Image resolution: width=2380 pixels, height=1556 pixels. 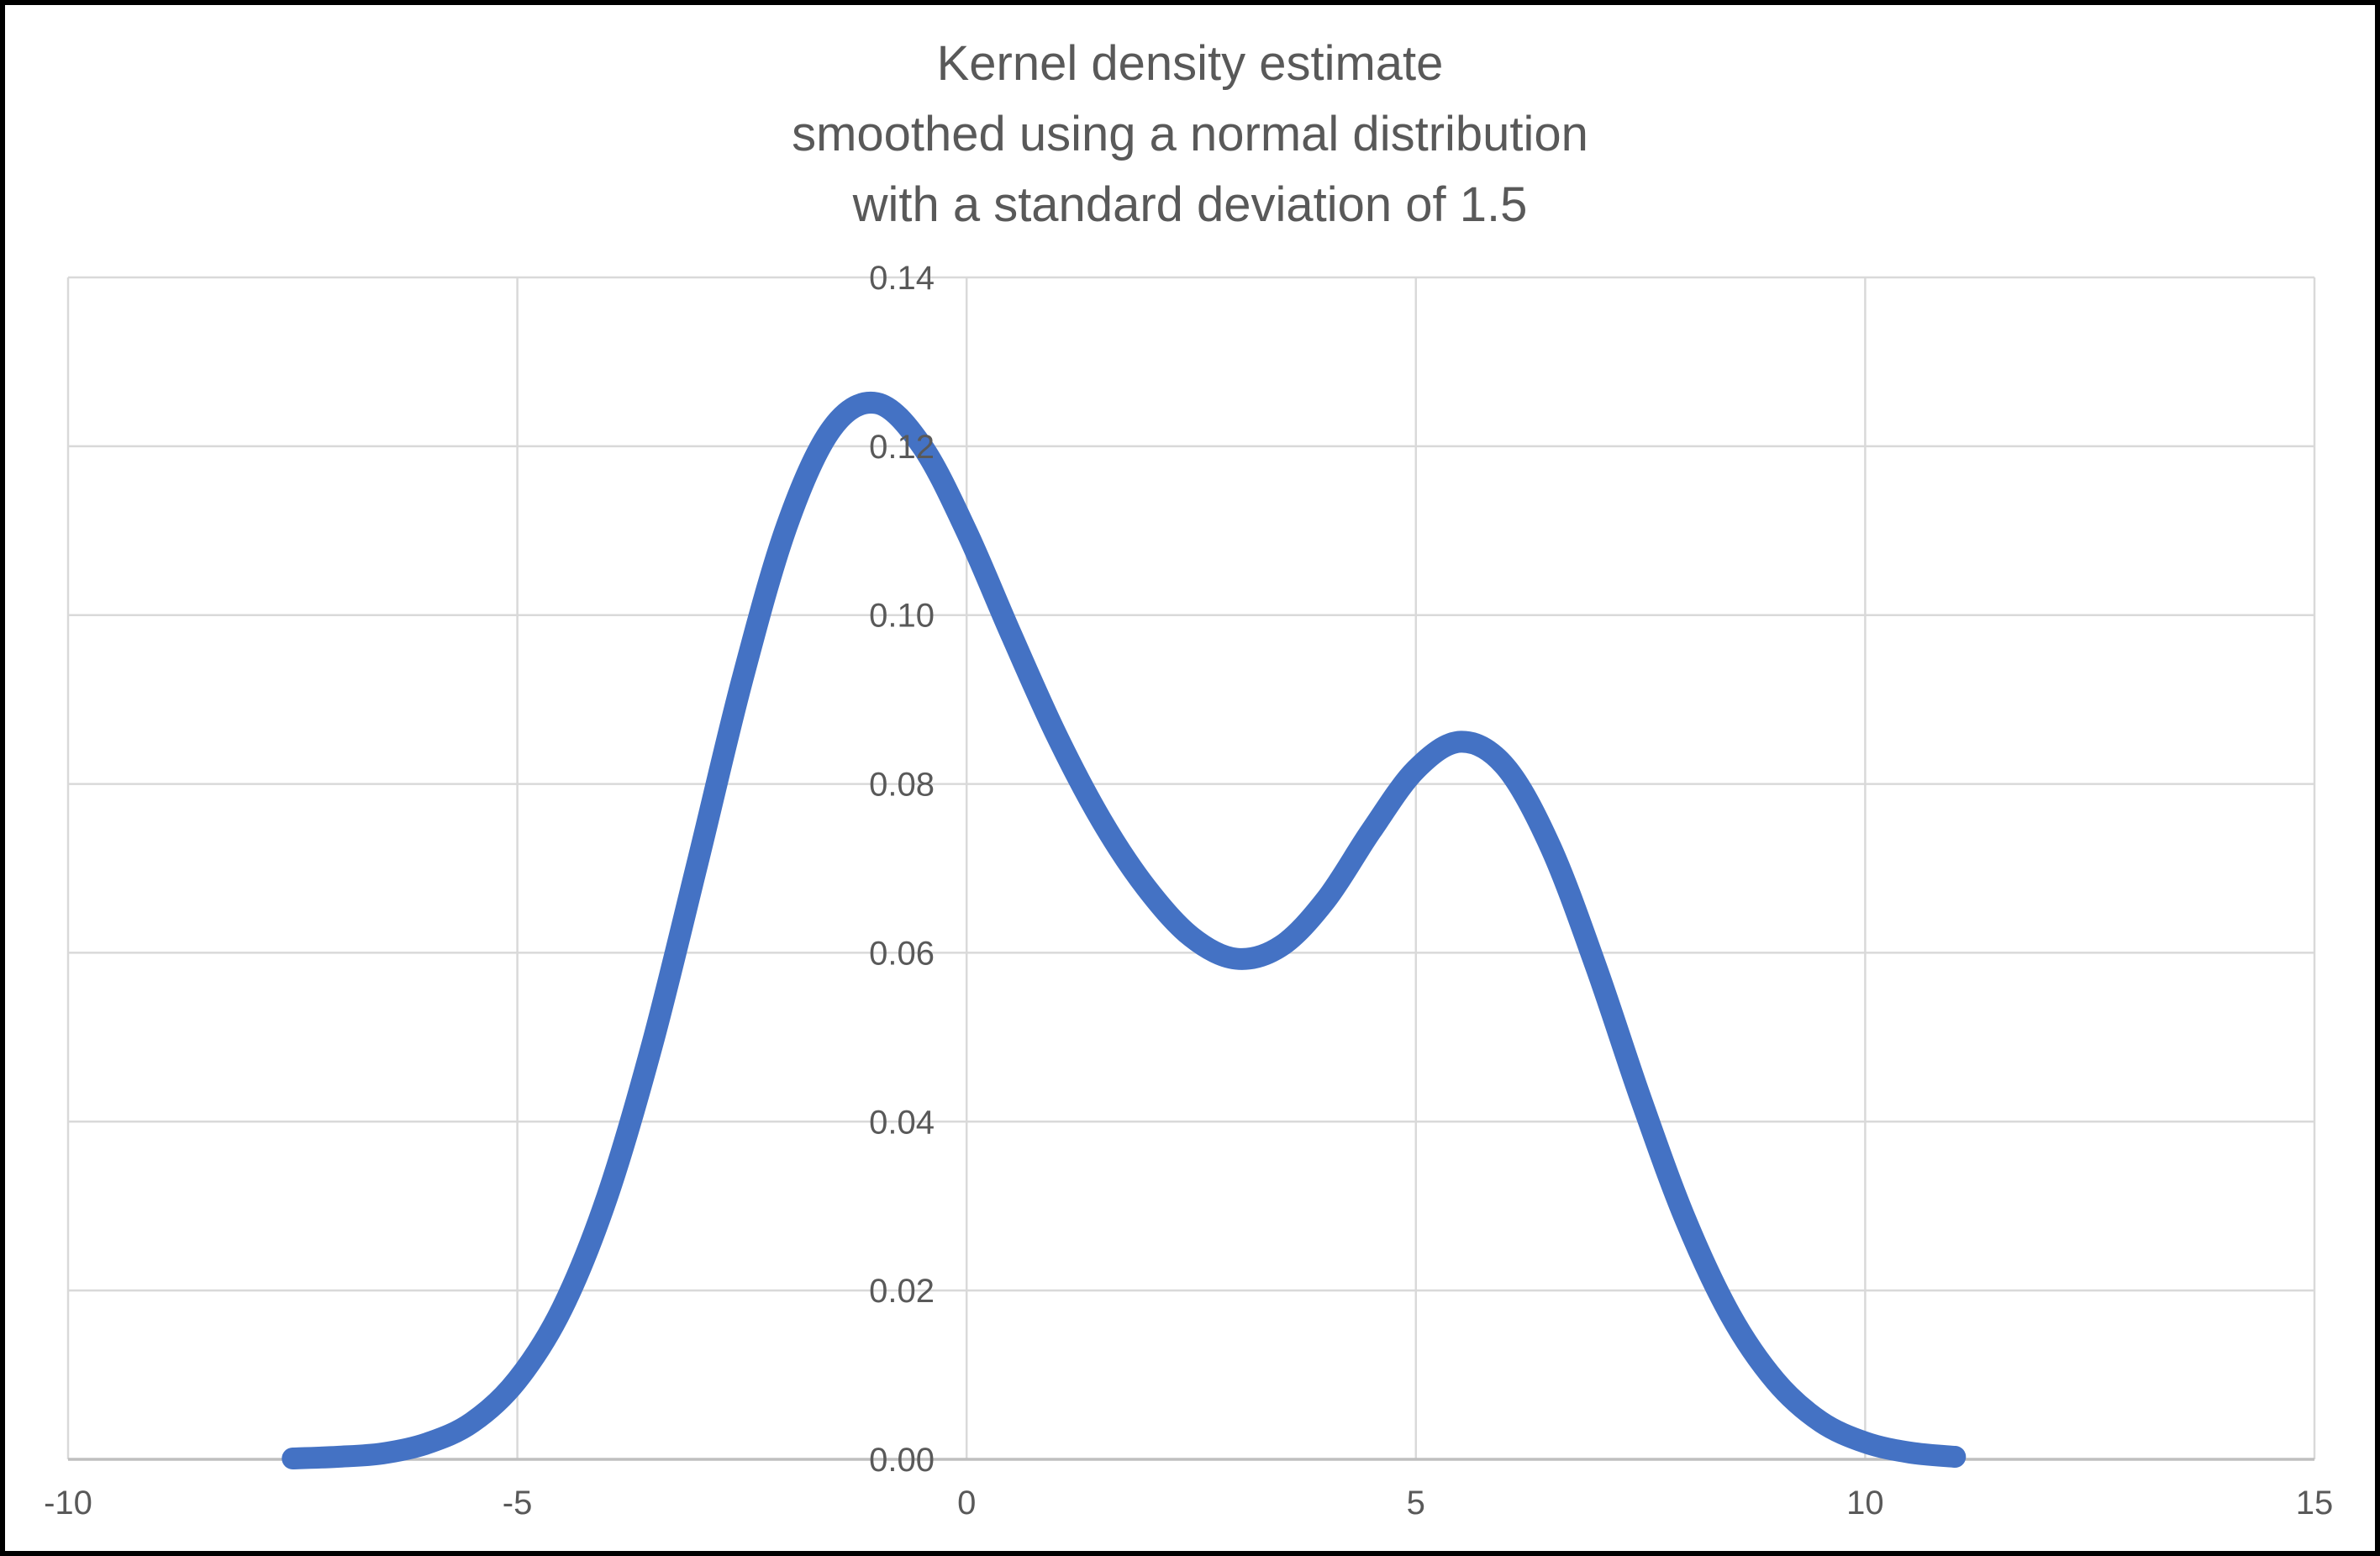 I want to click on y-tick-label: 0.00, so click(x=902, y=1460).